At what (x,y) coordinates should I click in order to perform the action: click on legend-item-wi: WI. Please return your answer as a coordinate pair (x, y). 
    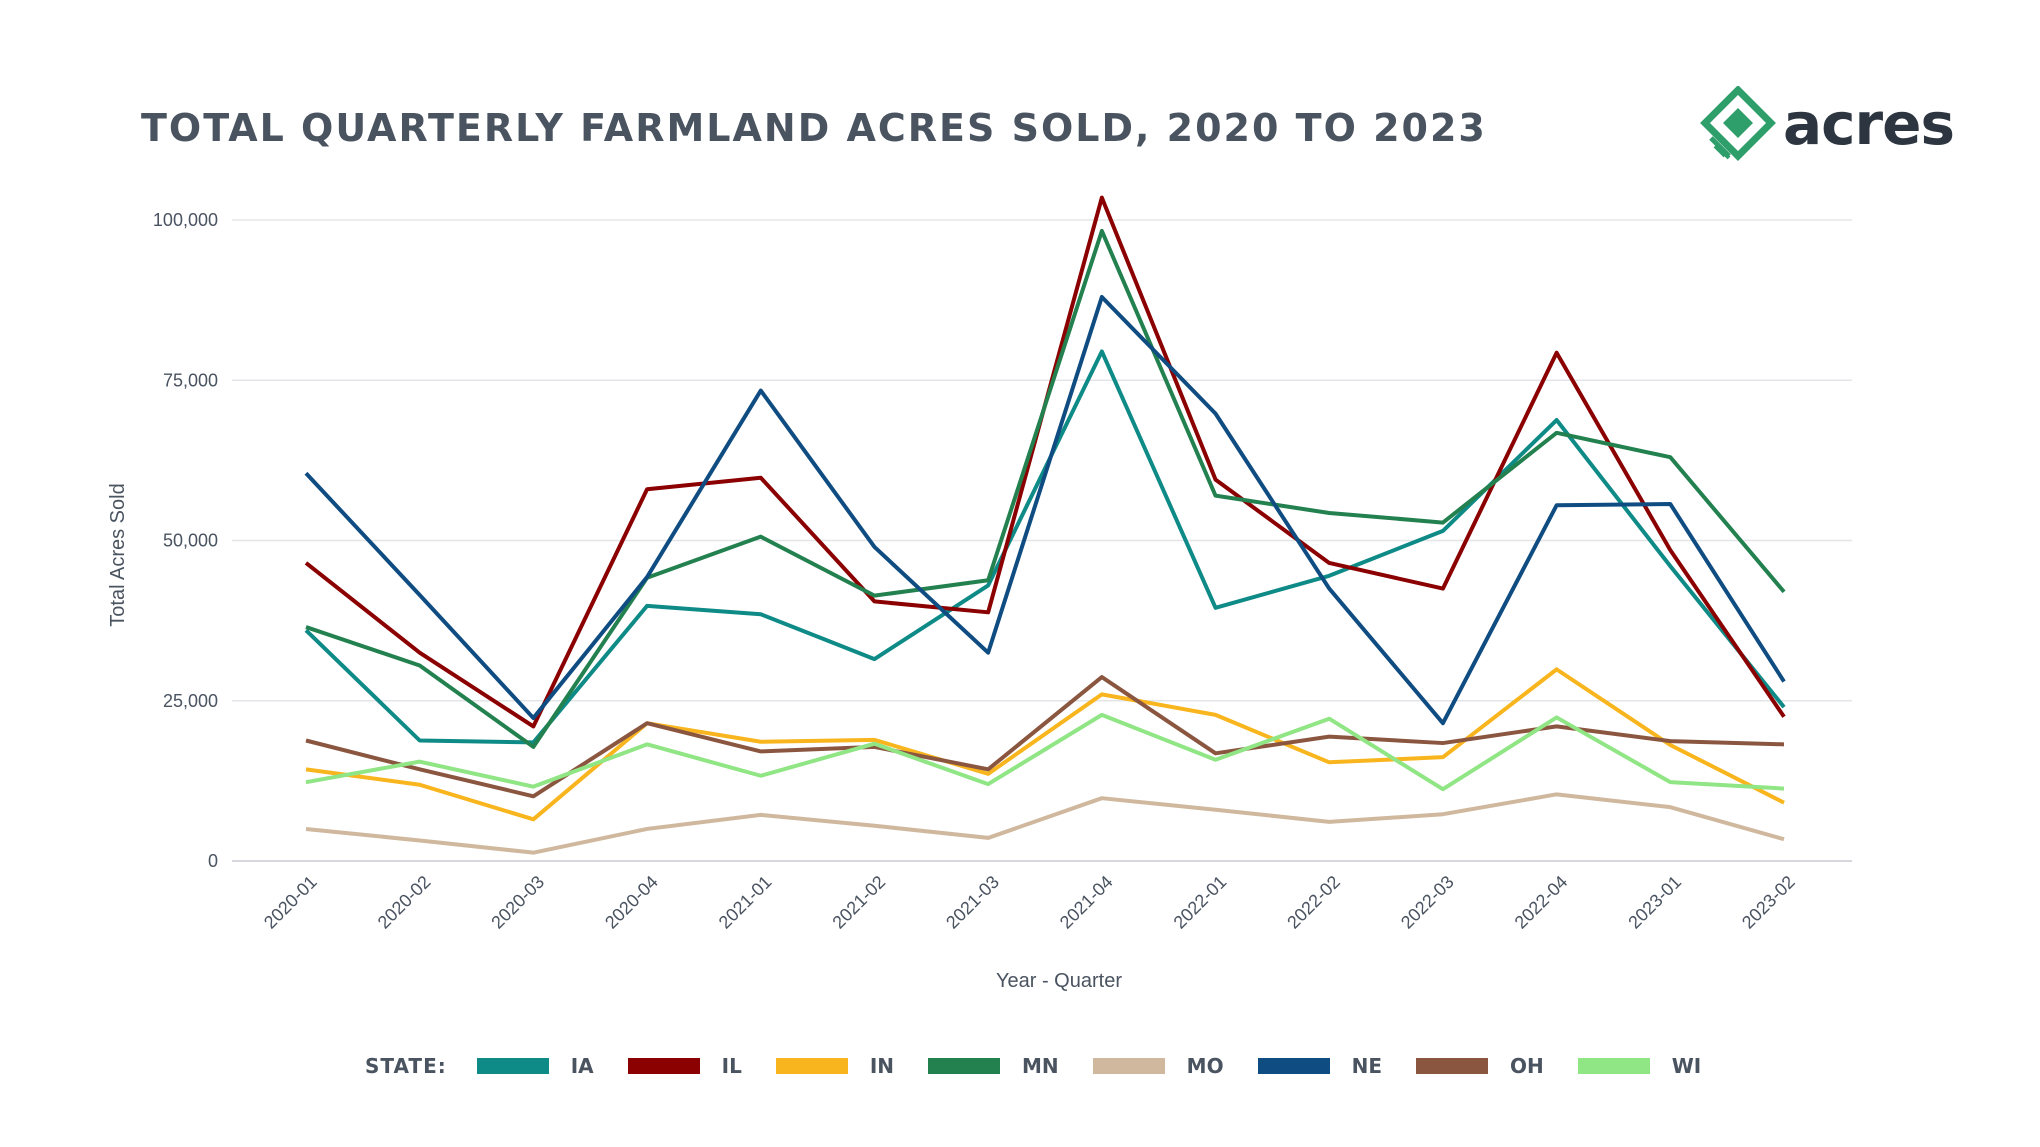
    Looking at the image, I should click on (1639, 1066).